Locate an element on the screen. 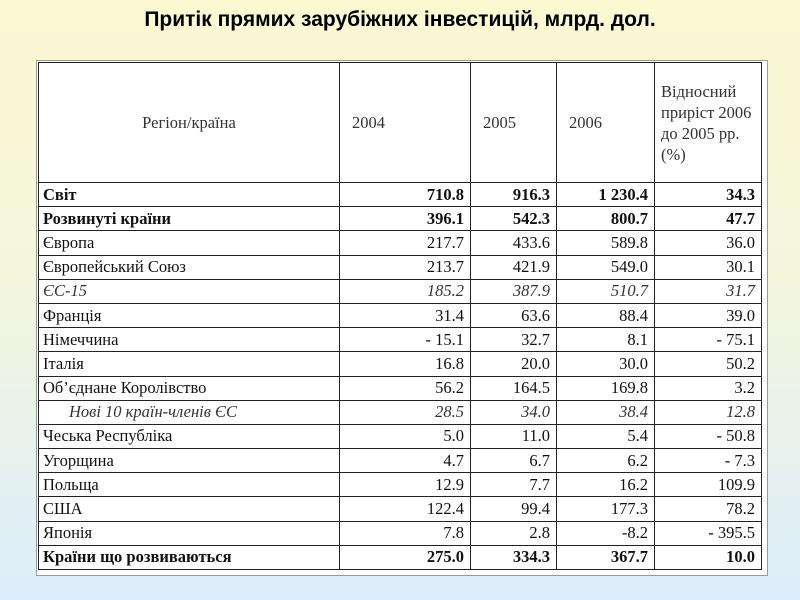 The width and height of the screenshot is (800, 600). value-2005-cell: 2.8 is located at coordinates (513, 533).